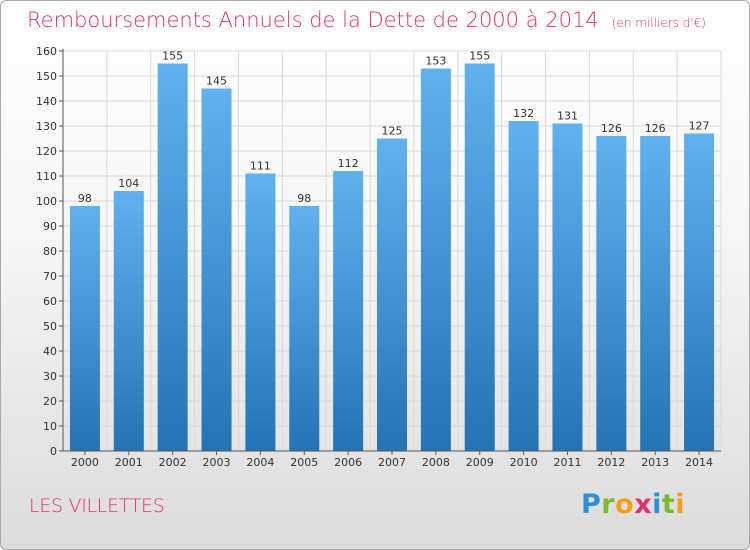  Describe the element at coordinates (643, 504) in the screenshot. I see `logo-letter: x` at that location.